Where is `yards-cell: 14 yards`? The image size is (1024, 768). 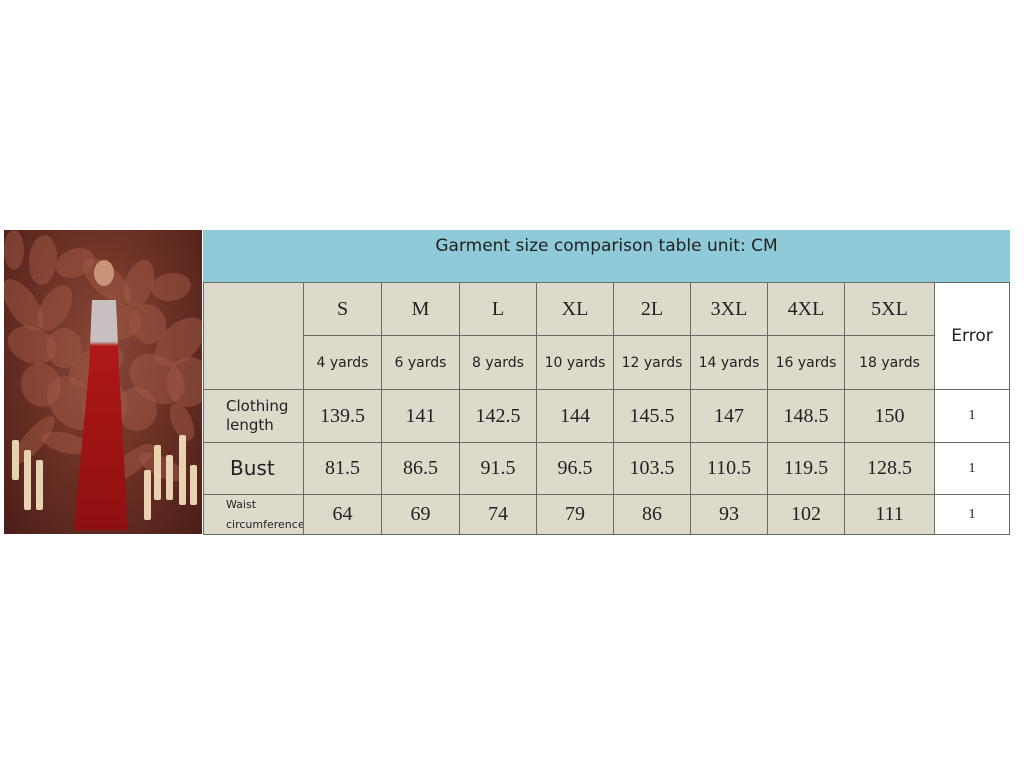
yards-cell: 14 yards is located at coordinates (729, 362).